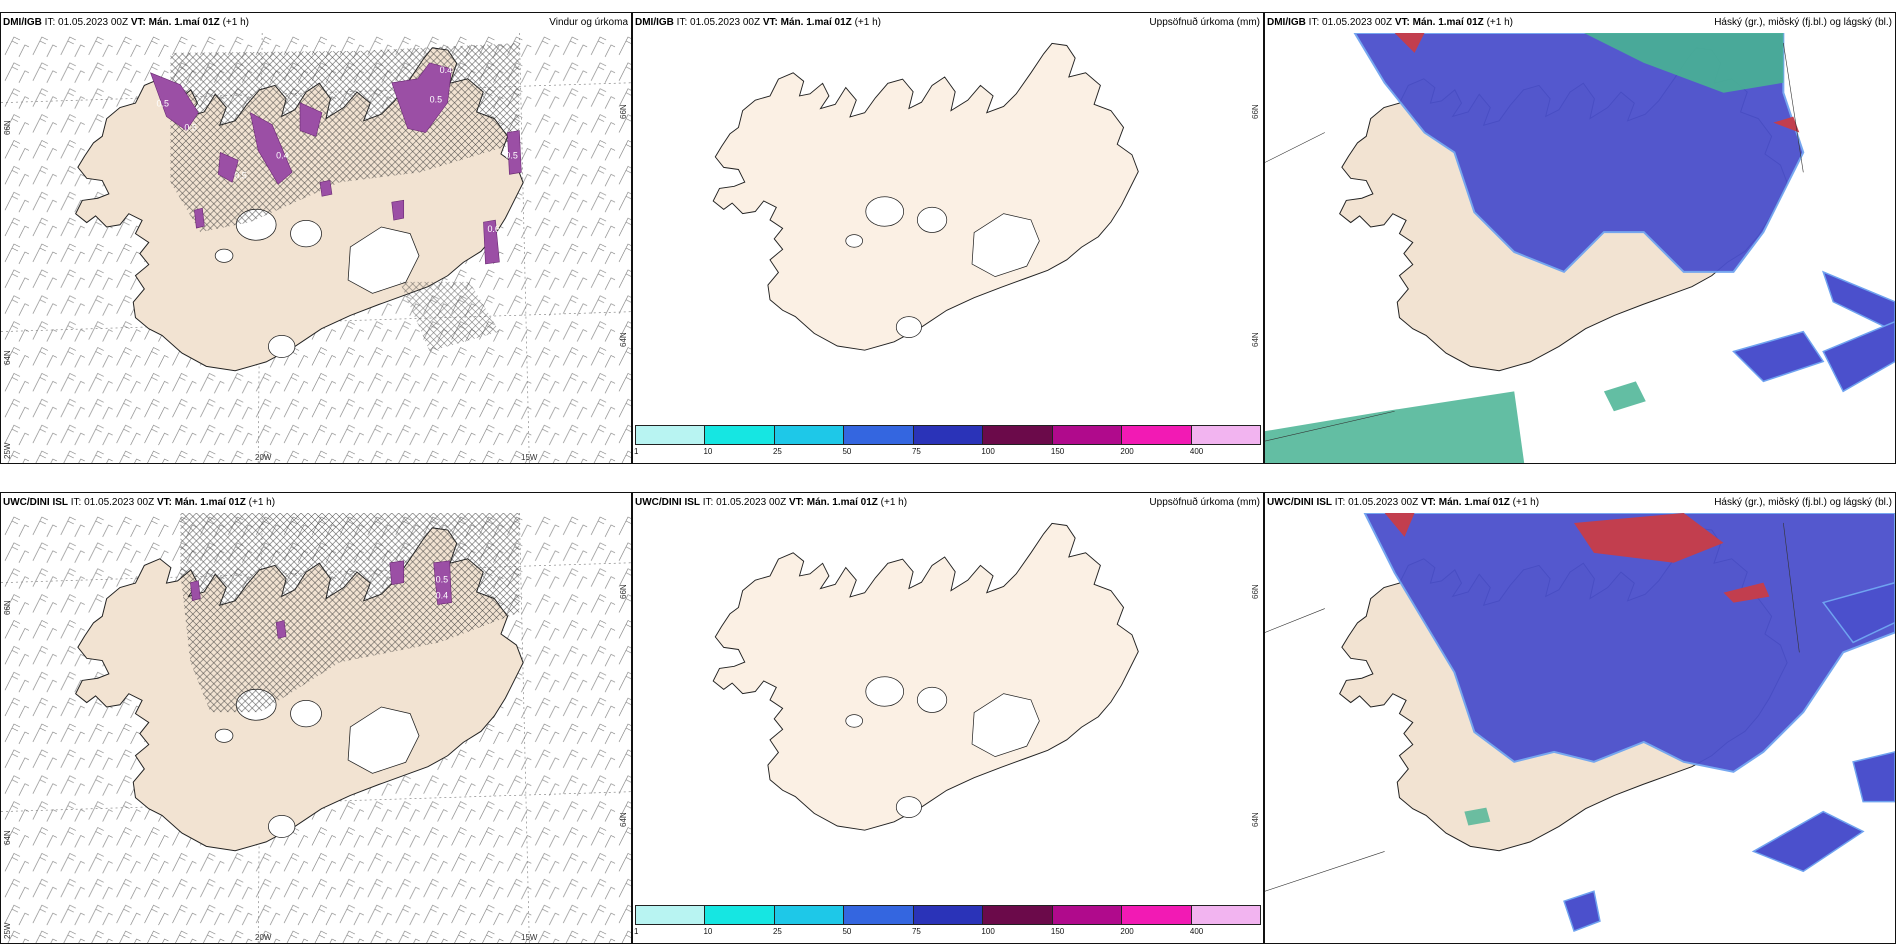  What do you see at coordinates (988, 931) in the screenshot?
I see `colorbar-tick: 100` at bounding box center [988, 931].